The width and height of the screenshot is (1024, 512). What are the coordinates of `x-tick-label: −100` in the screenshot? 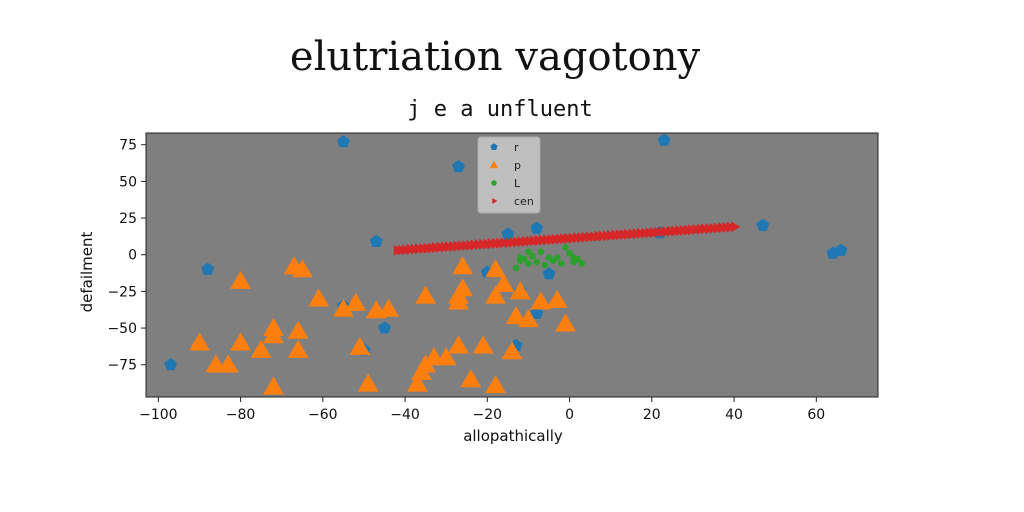 It's located at (158, 415).